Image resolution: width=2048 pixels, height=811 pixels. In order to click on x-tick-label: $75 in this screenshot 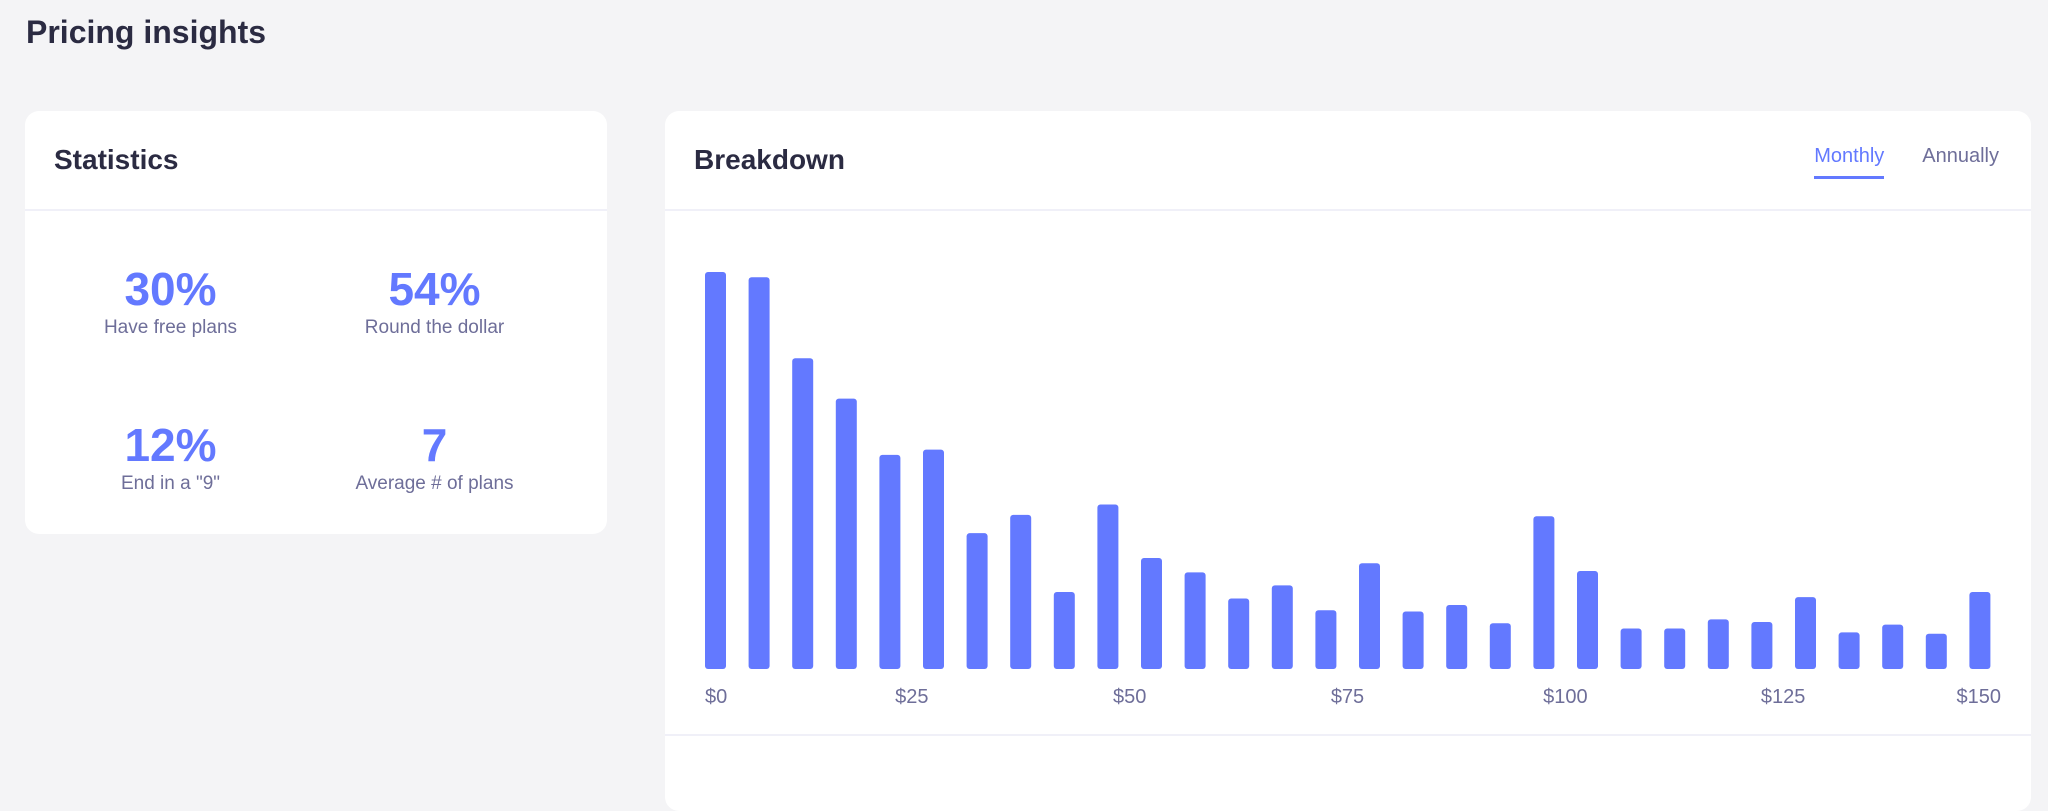, I will do `click(1347, 697)`.